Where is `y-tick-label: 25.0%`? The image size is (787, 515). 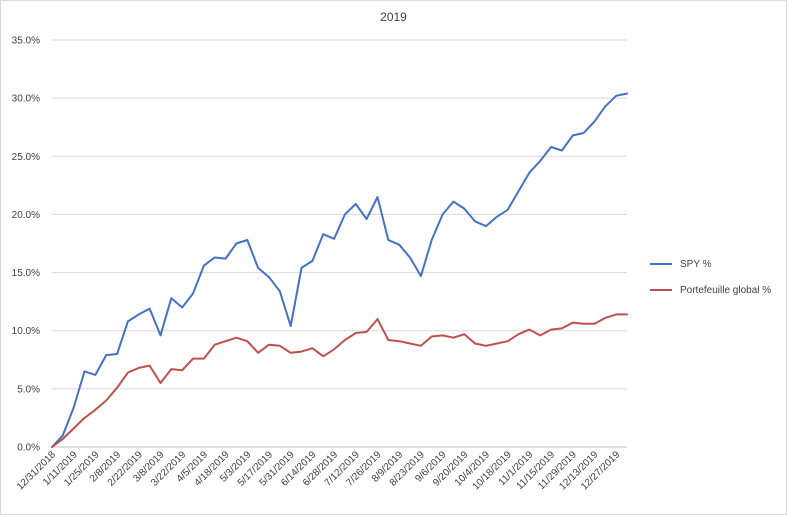 y-tick-label: 25.0% is located at coordinates (26, 157).